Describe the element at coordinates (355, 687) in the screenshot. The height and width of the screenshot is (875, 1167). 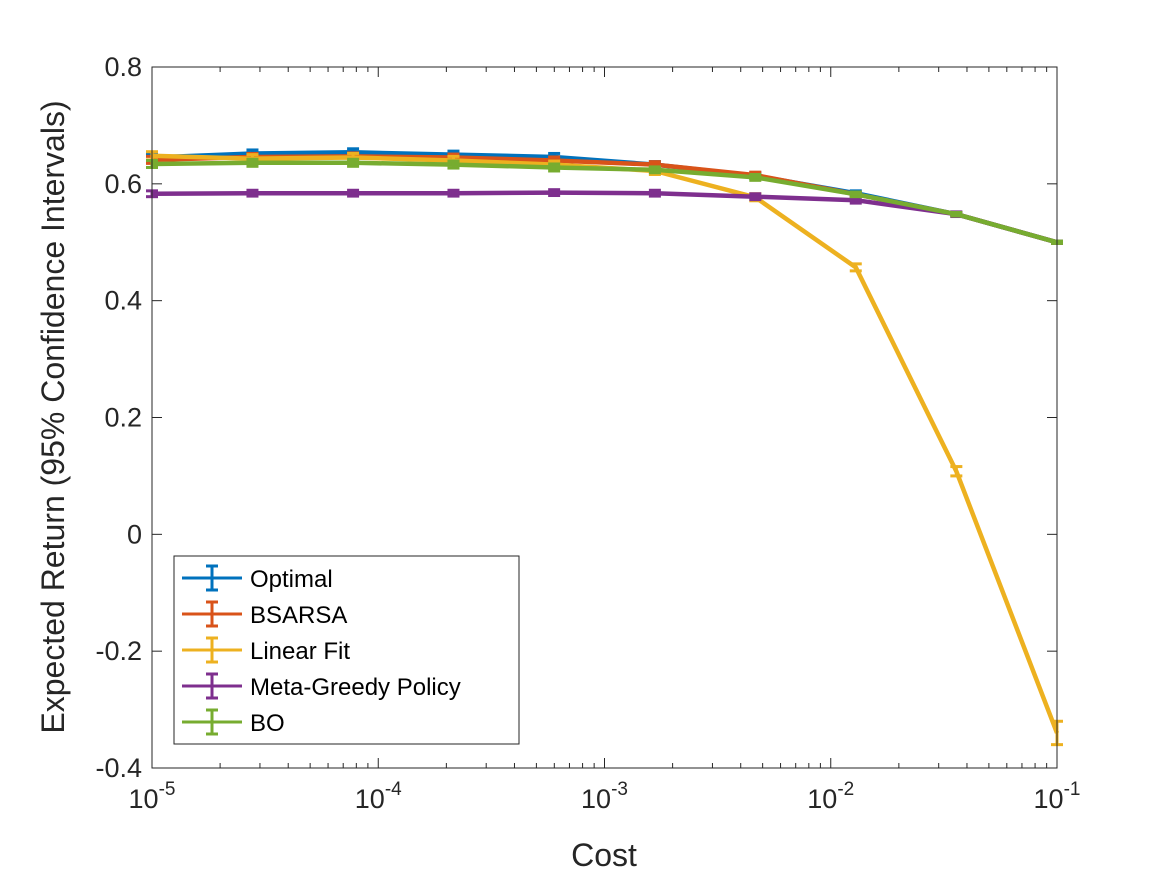
I see `legend-label: Meta-Greedy Policy` at that location.